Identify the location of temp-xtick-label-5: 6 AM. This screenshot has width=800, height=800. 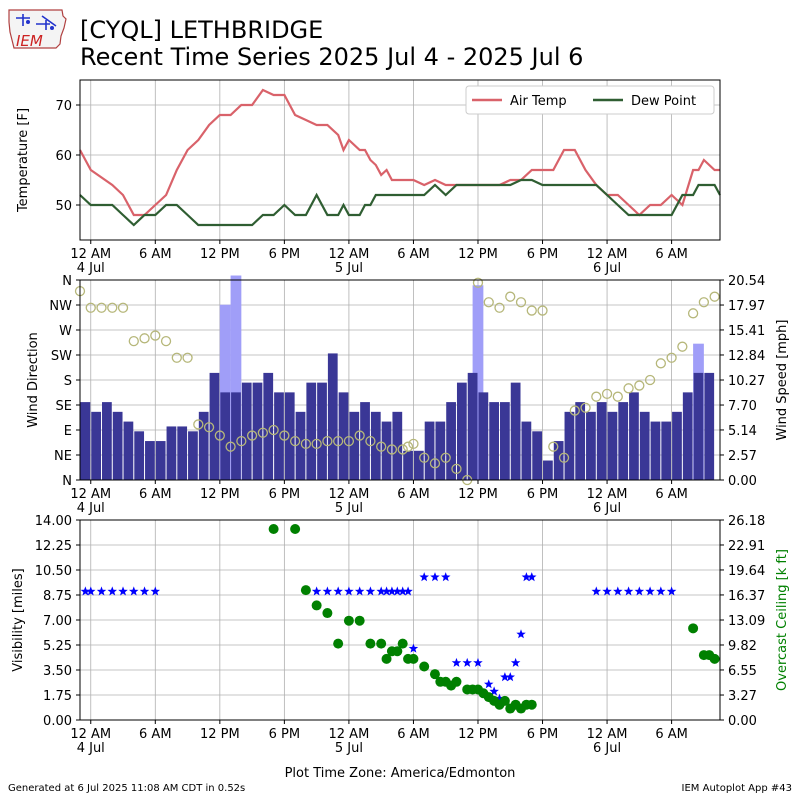
(413, 254).